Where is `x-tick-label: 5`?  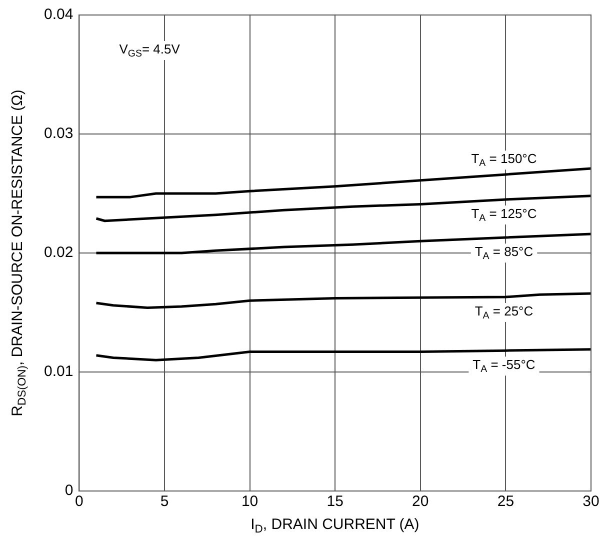 x-tick-label: 5 is located at coordinates (164, 501).